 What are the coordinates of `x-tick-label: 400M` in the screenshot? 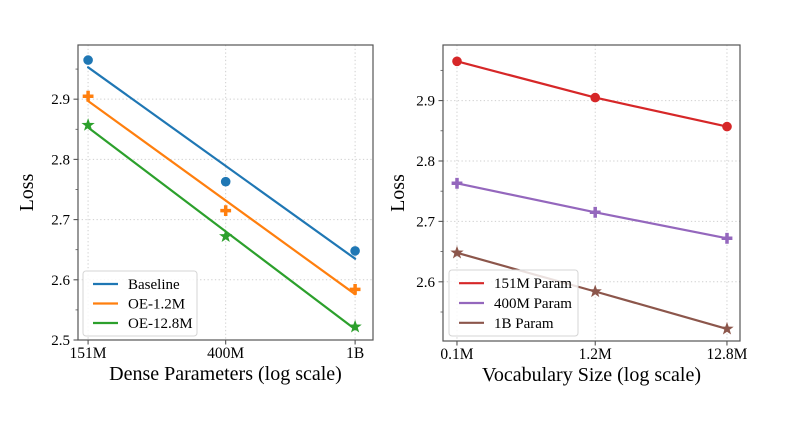 It's located at (225, 353).